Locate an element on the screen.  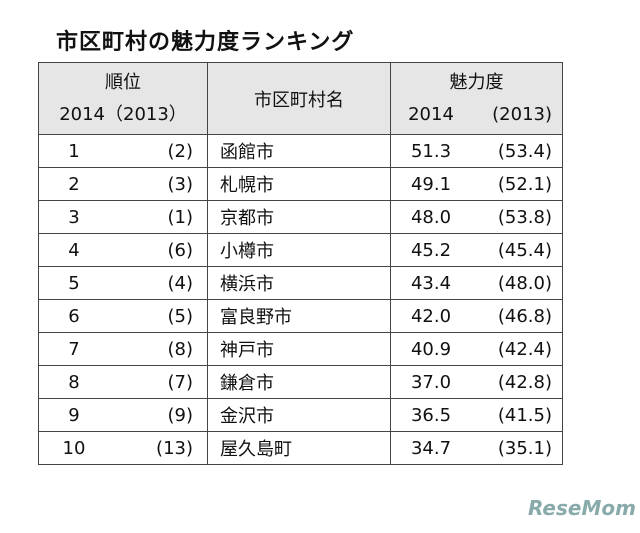
name-cell: 富良野市 is located at coordinates (299, 316).